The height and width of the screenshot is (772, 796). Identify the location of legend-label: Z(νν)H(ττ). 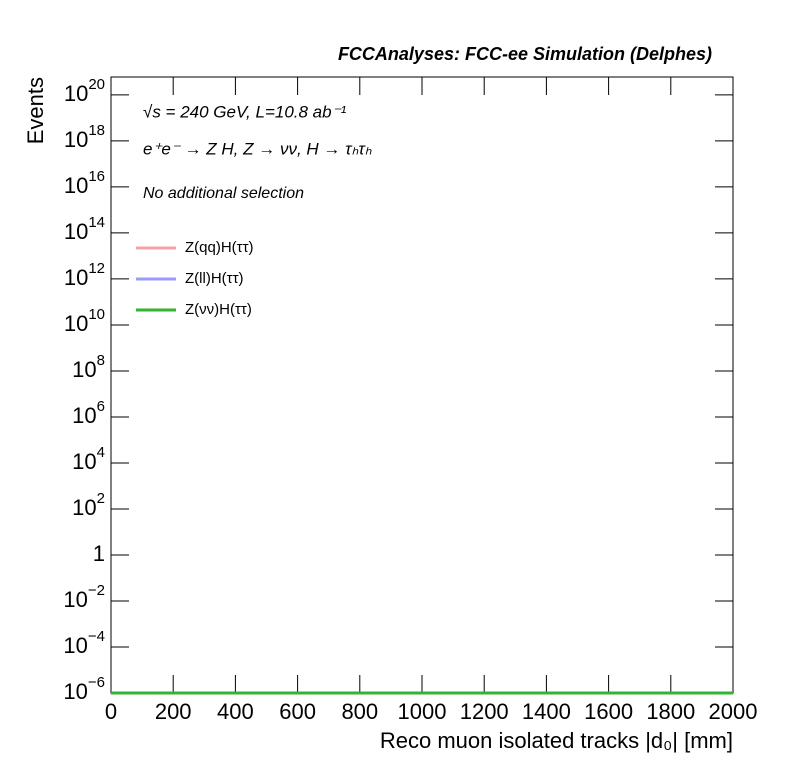
(218, 309).